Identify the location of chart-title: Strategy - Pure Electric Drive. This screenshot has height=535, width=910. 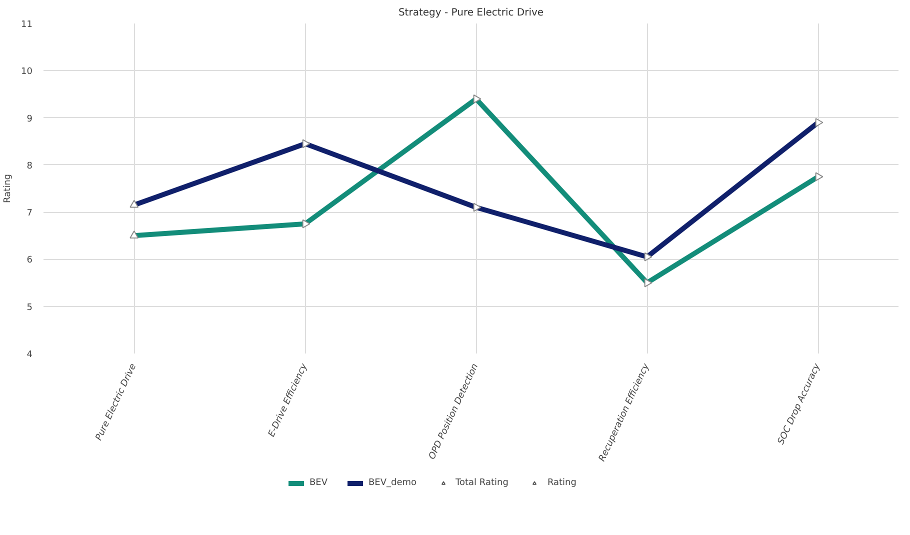
(471, 13).